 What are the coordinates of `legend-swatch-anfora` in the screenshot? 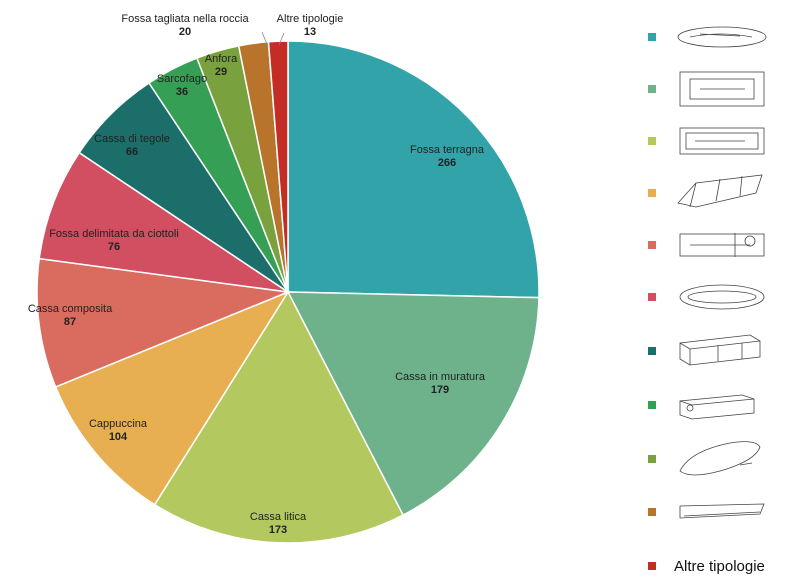 It's located at (652, 459).